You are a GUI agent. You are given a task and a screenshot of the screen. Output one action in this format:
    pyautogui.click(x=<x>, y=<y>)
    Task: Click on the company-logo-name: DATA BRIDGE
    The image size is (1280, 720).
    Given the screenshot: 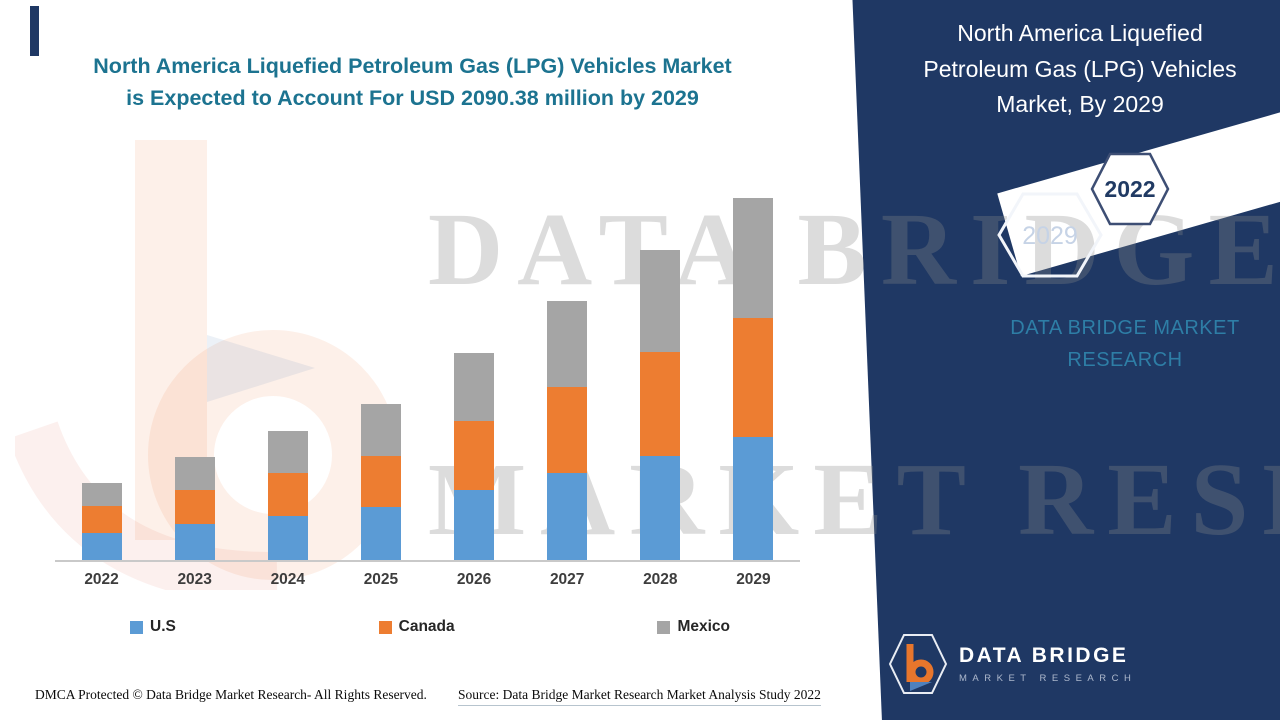 What is the action you would take?
    pyautogui.click(x=1044, y=655)
    